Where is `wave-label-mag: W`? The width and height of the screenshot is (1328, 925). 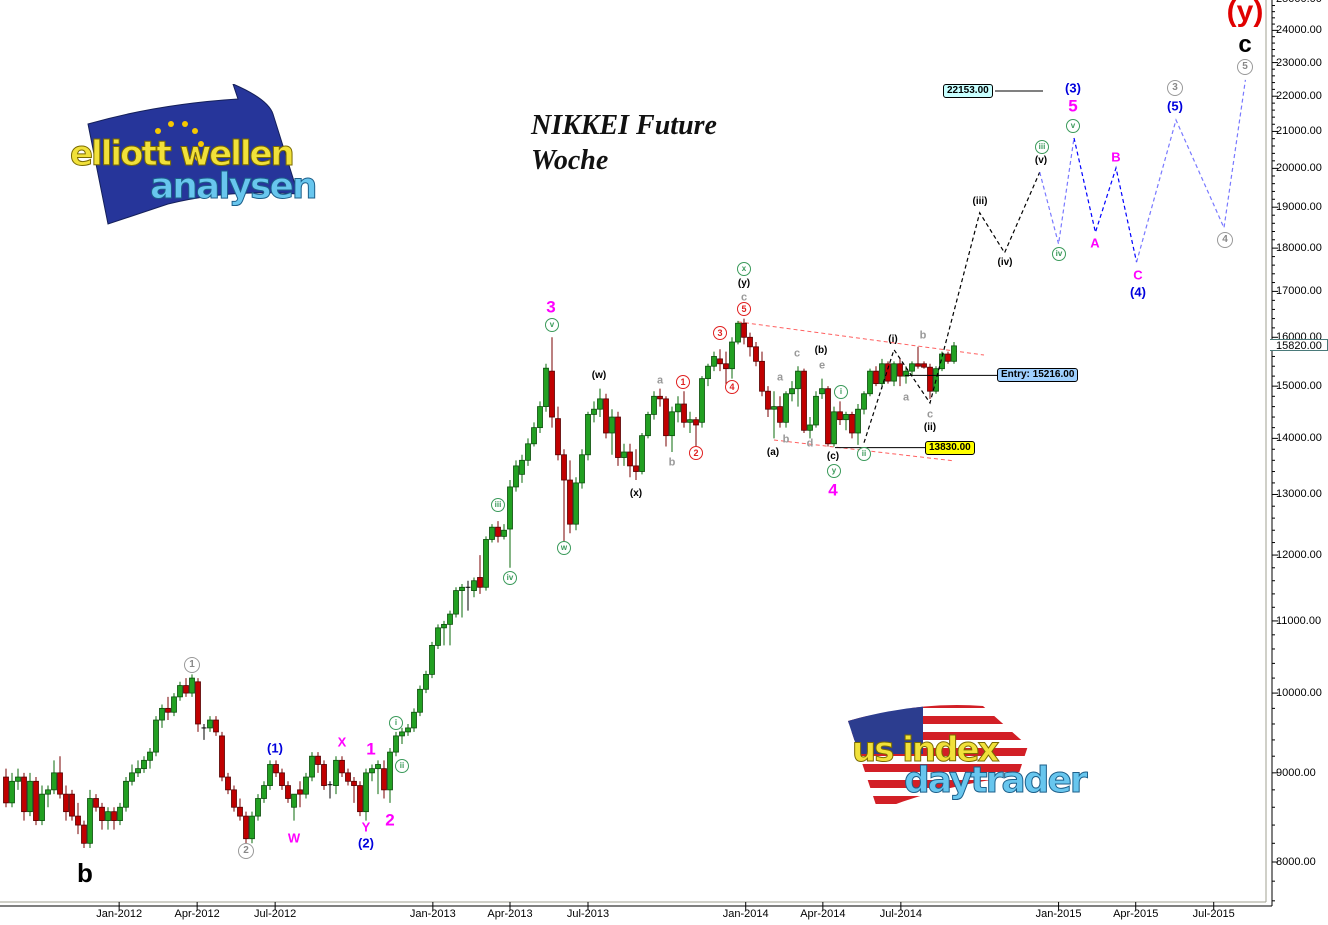
wave-label-mag: W is located at coordinates (294, 838).